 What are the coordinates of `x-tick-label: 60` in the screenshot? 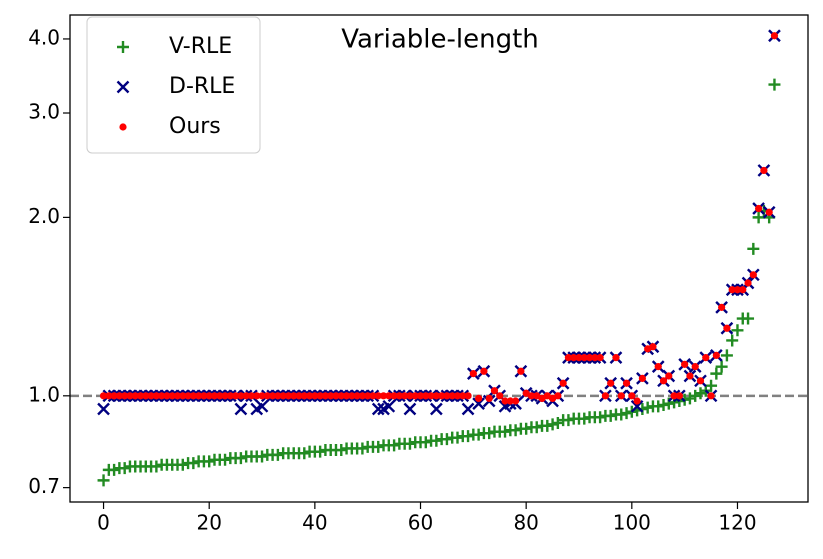 It's located at (420, 523).